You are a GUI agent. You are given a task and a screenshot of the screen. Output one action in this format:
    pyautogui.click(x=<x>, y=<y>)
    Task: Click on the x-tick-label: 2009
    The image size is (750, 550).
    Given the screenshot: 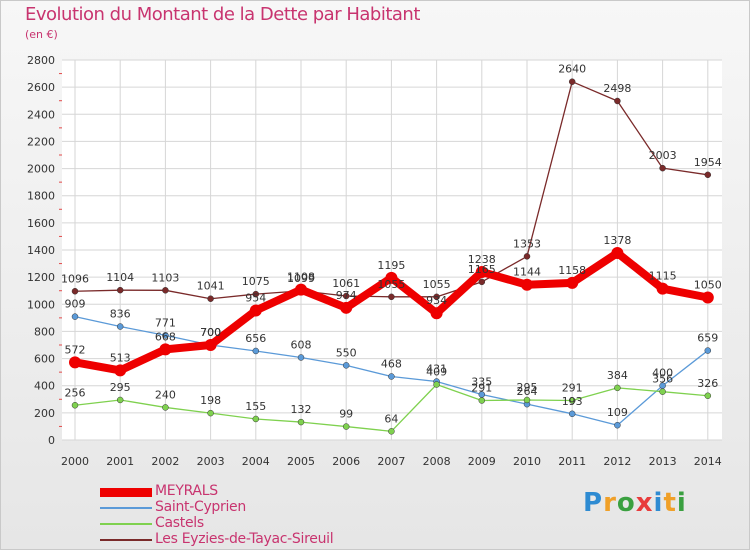 What is the action you would take?
    pyautogui.click(x=482, y=461)
    